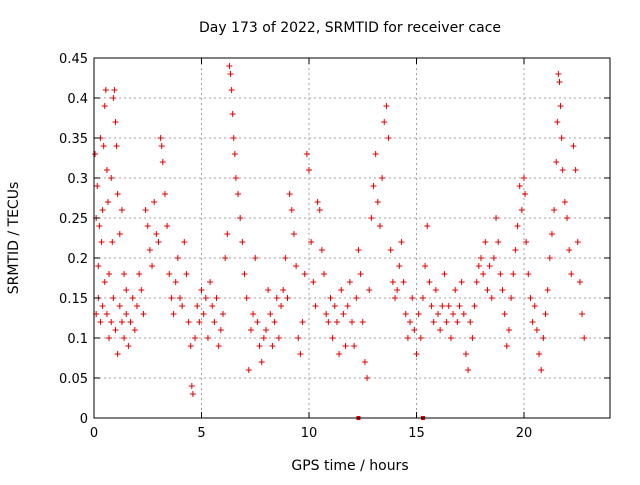 This screenshot has width=640, height=485. Describe the element at coordinates (201, 433) in the screenshot. I see `x-tick-label: 5` at that location.